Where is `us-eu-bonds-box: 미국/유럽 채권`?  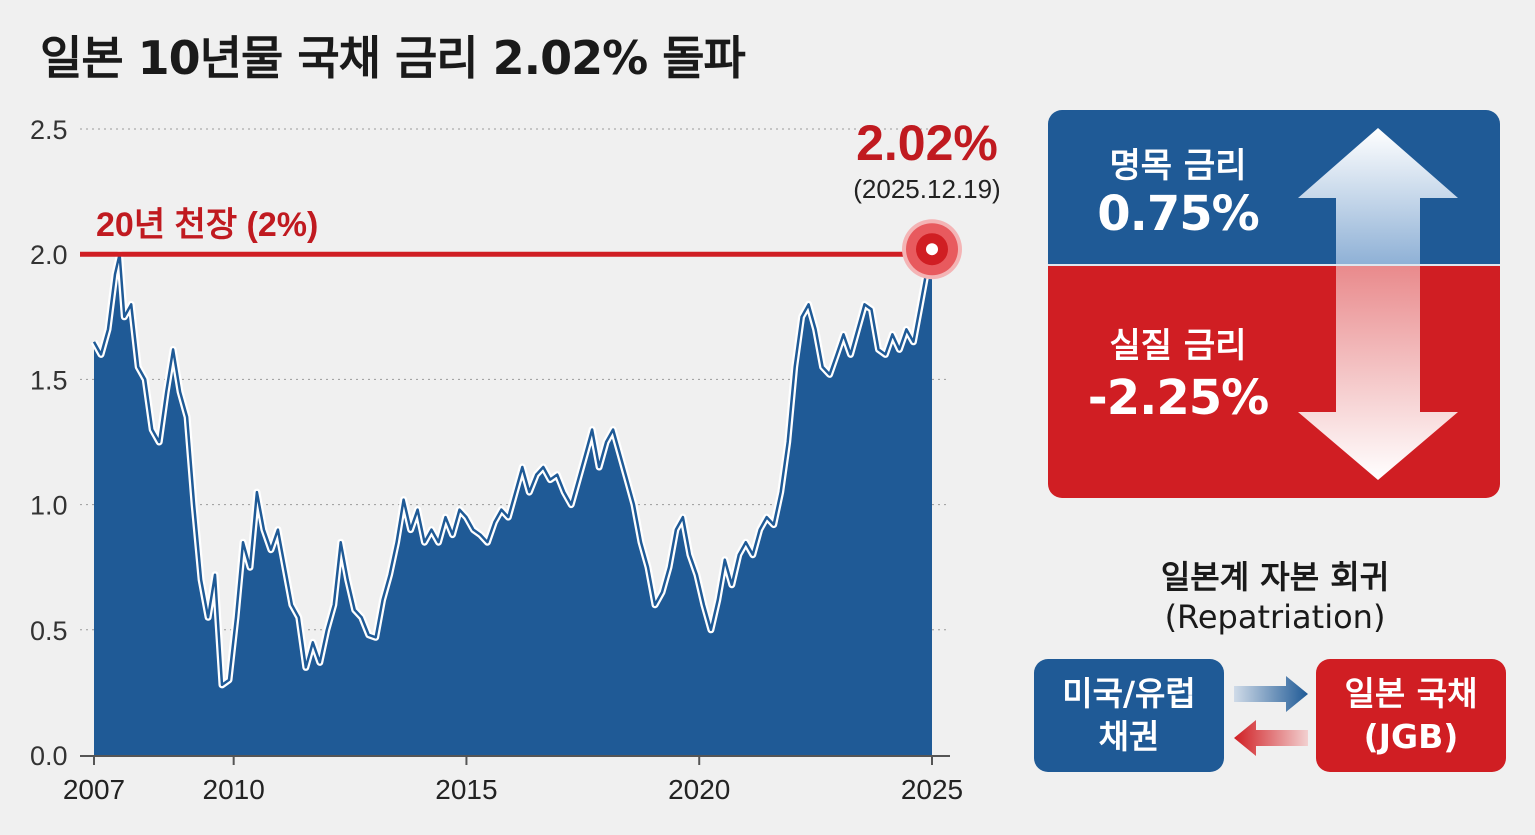 us-eu-bonds-box: 미국/유럽 채권 is located at coordinates (1129, 715).